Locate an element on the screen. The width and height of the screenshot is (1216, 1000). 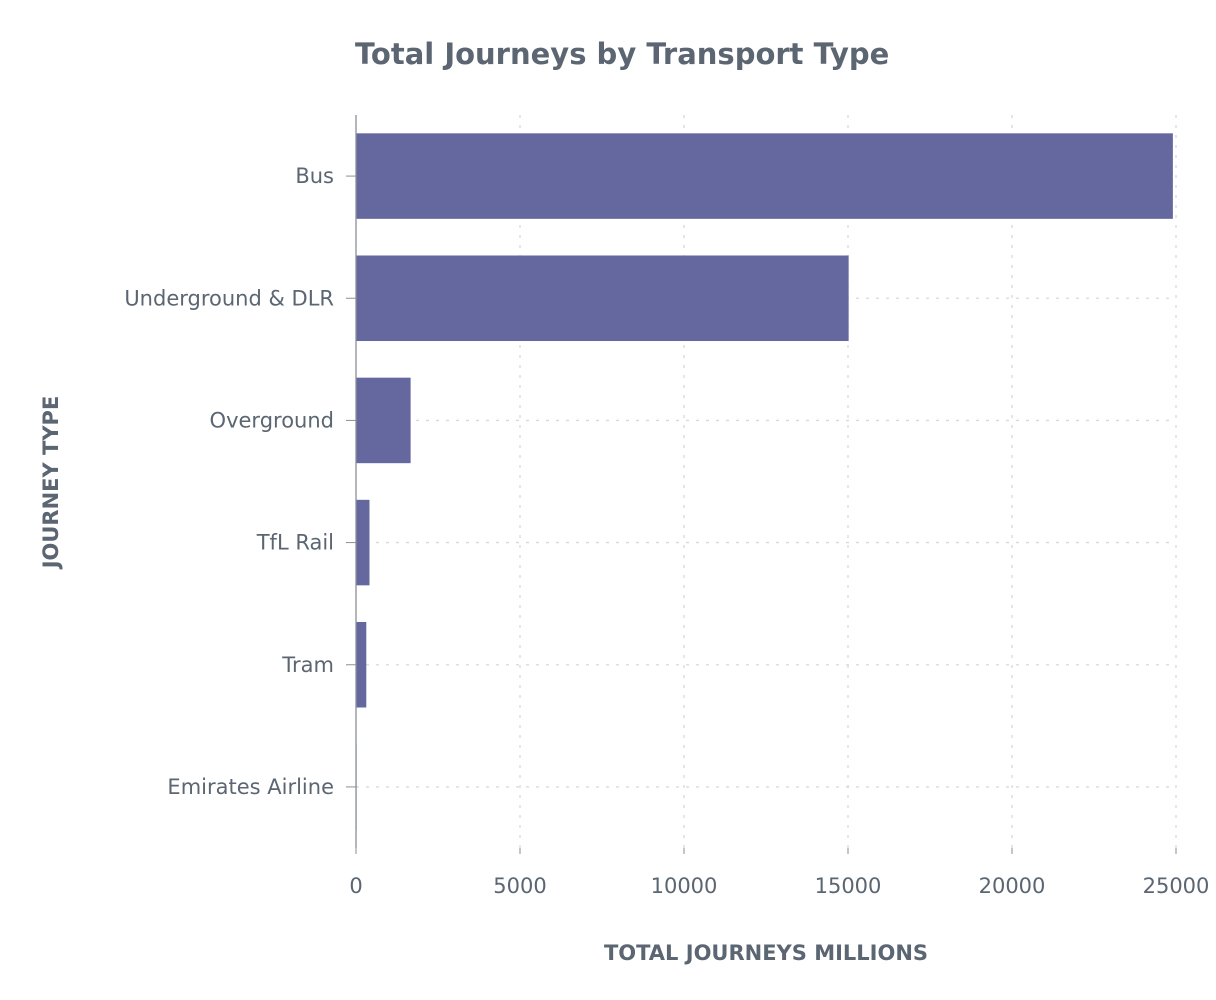
y-tick-label: Tram is located at coordinates (307, 665).